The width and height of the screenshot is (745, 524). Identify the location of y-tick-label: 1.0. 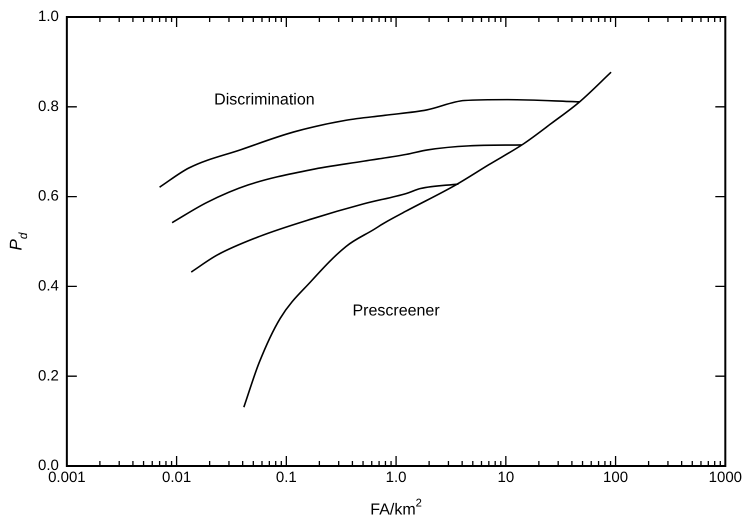
(48, 17).